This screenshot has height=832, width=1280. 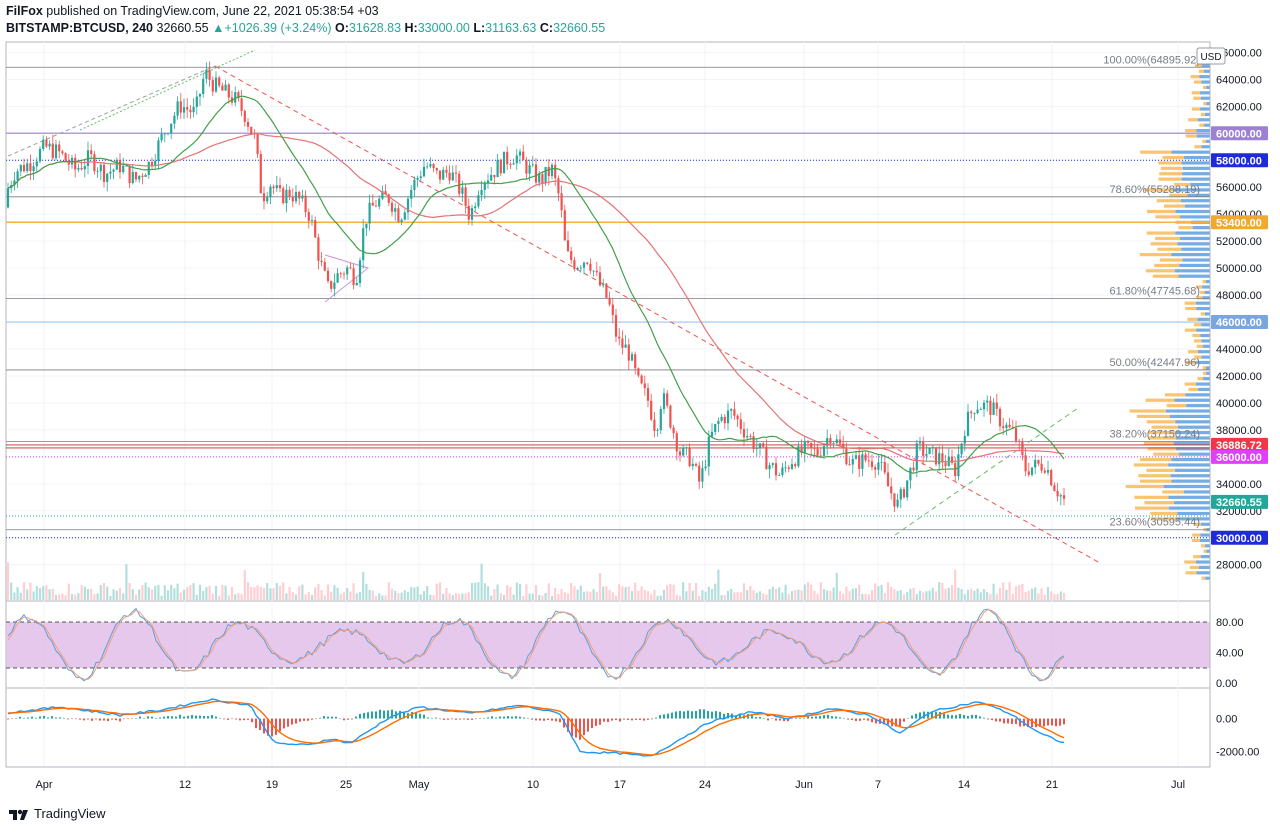 I want to click on close-label: C:, so click(x=546, y=28).